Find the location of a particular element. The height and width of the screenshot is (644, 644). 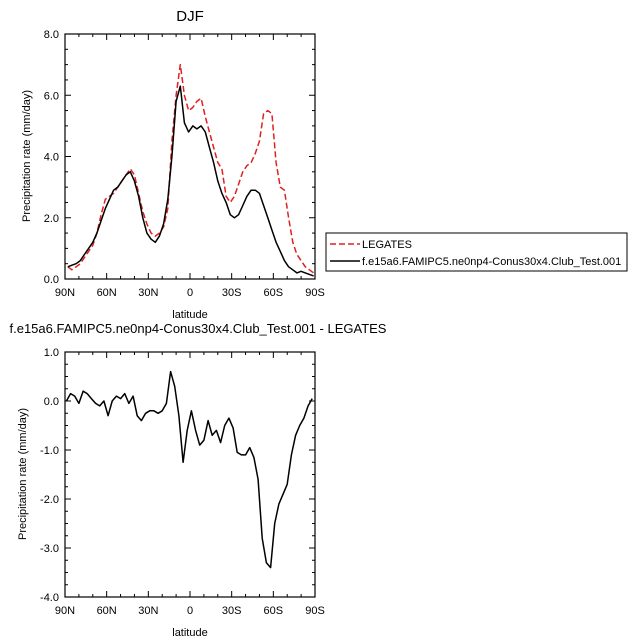

series-line-difference is located at coordinates (189, 469).